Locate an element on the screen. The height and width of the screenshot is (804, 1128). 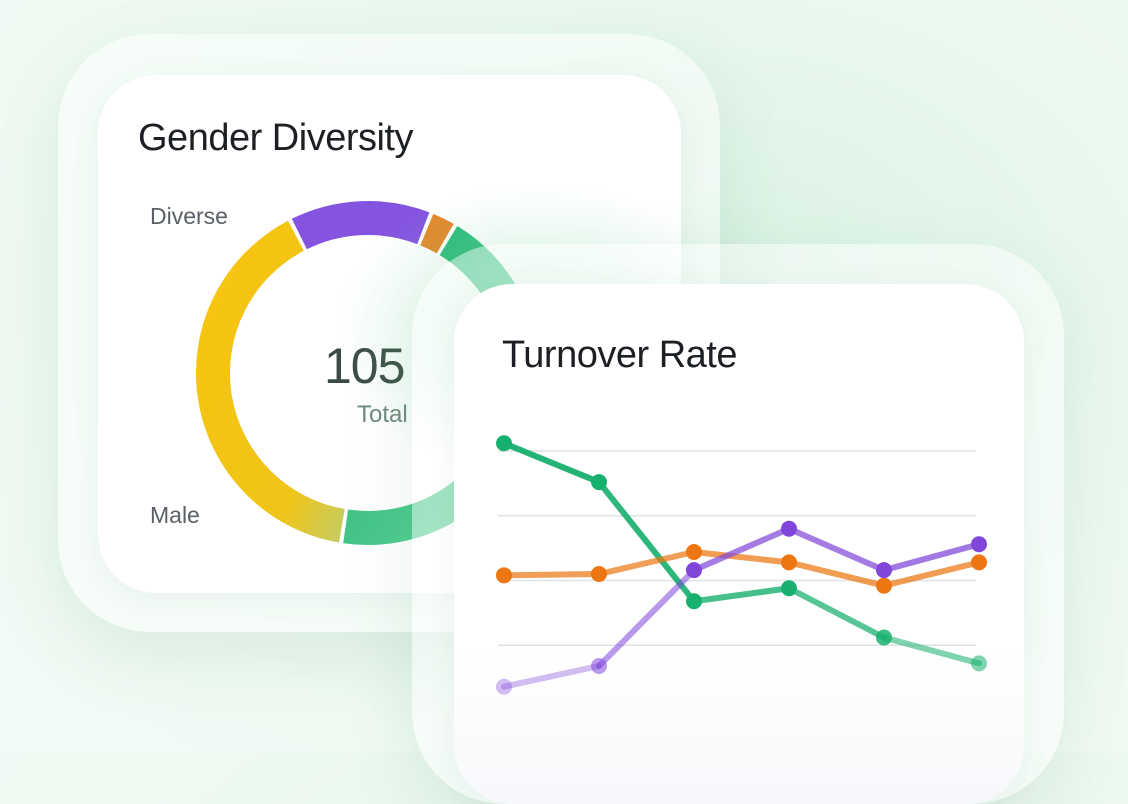
legend-label-male: Male is located at coordinates (175, 515).